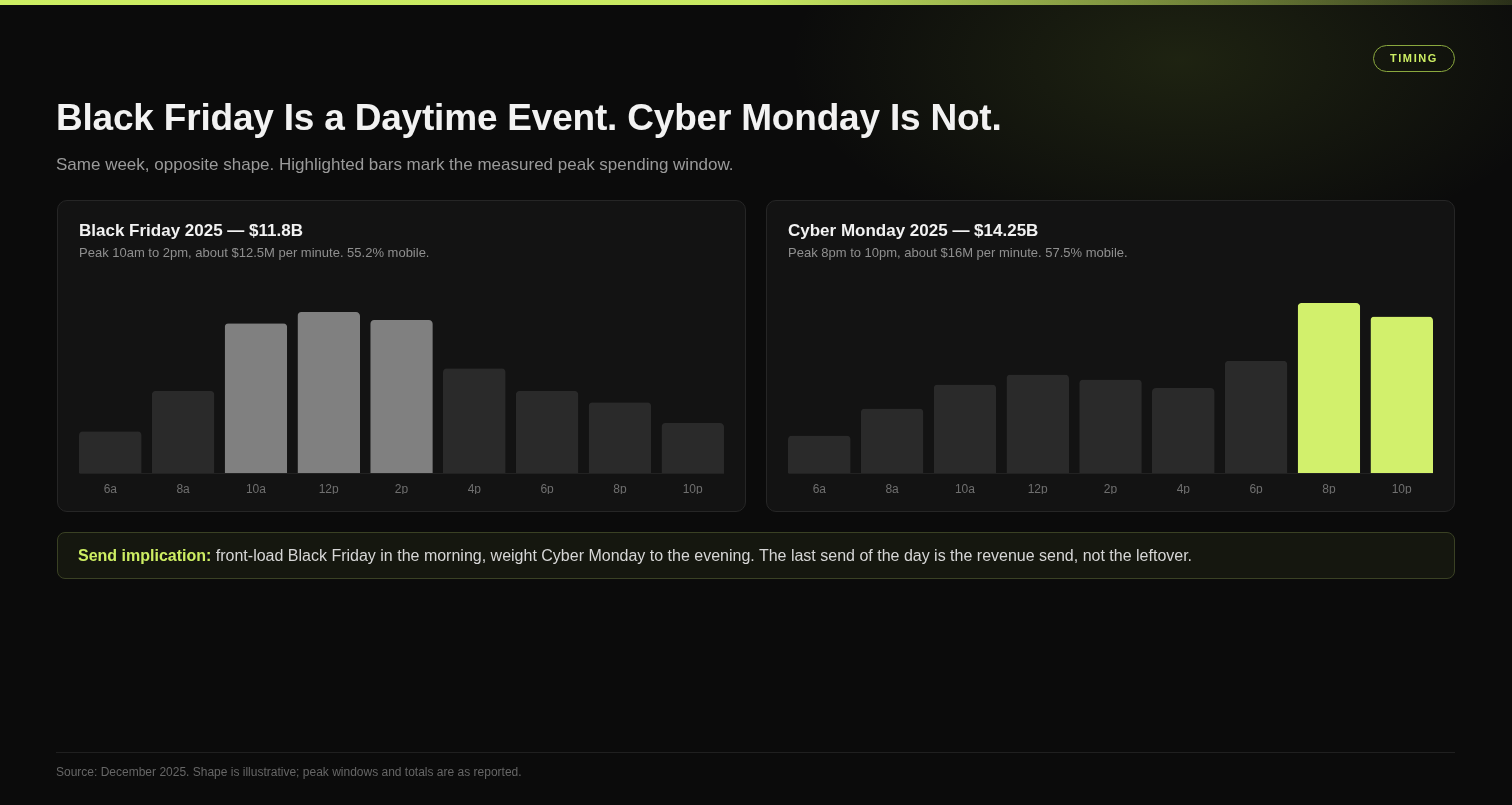 This screenshot has height=805, width=1512. Describe the element at coordinates (913, 230) in the screenshot. I see `chart-title: Cyber Monday 2025 — $14.25B` at that location.